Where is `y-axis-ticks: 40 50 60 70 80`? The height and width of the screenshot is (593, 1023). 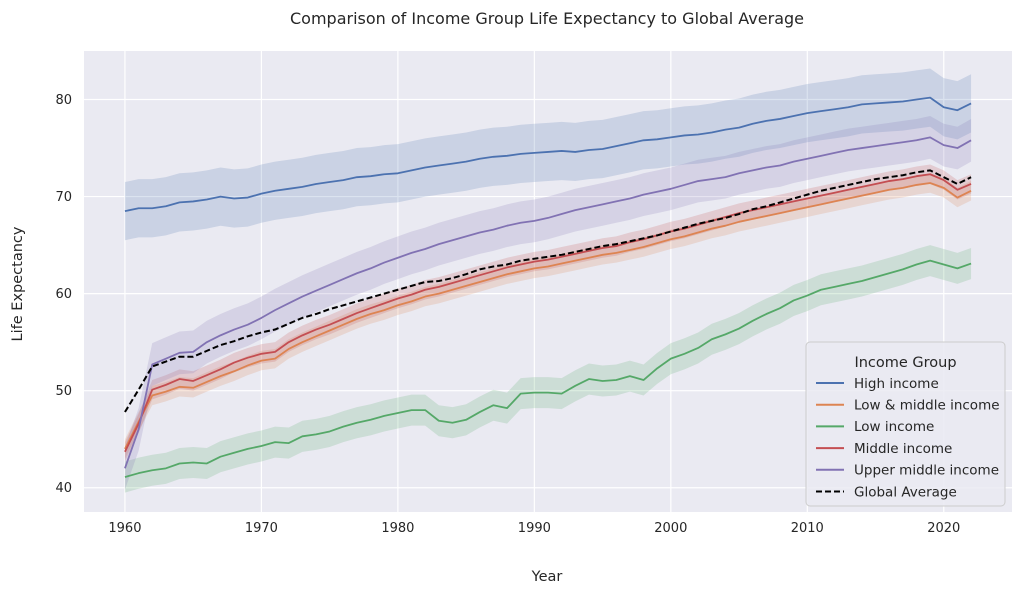
y-axis-ticks: 40 50 60 70 80 is located at coordinates (63, 294).